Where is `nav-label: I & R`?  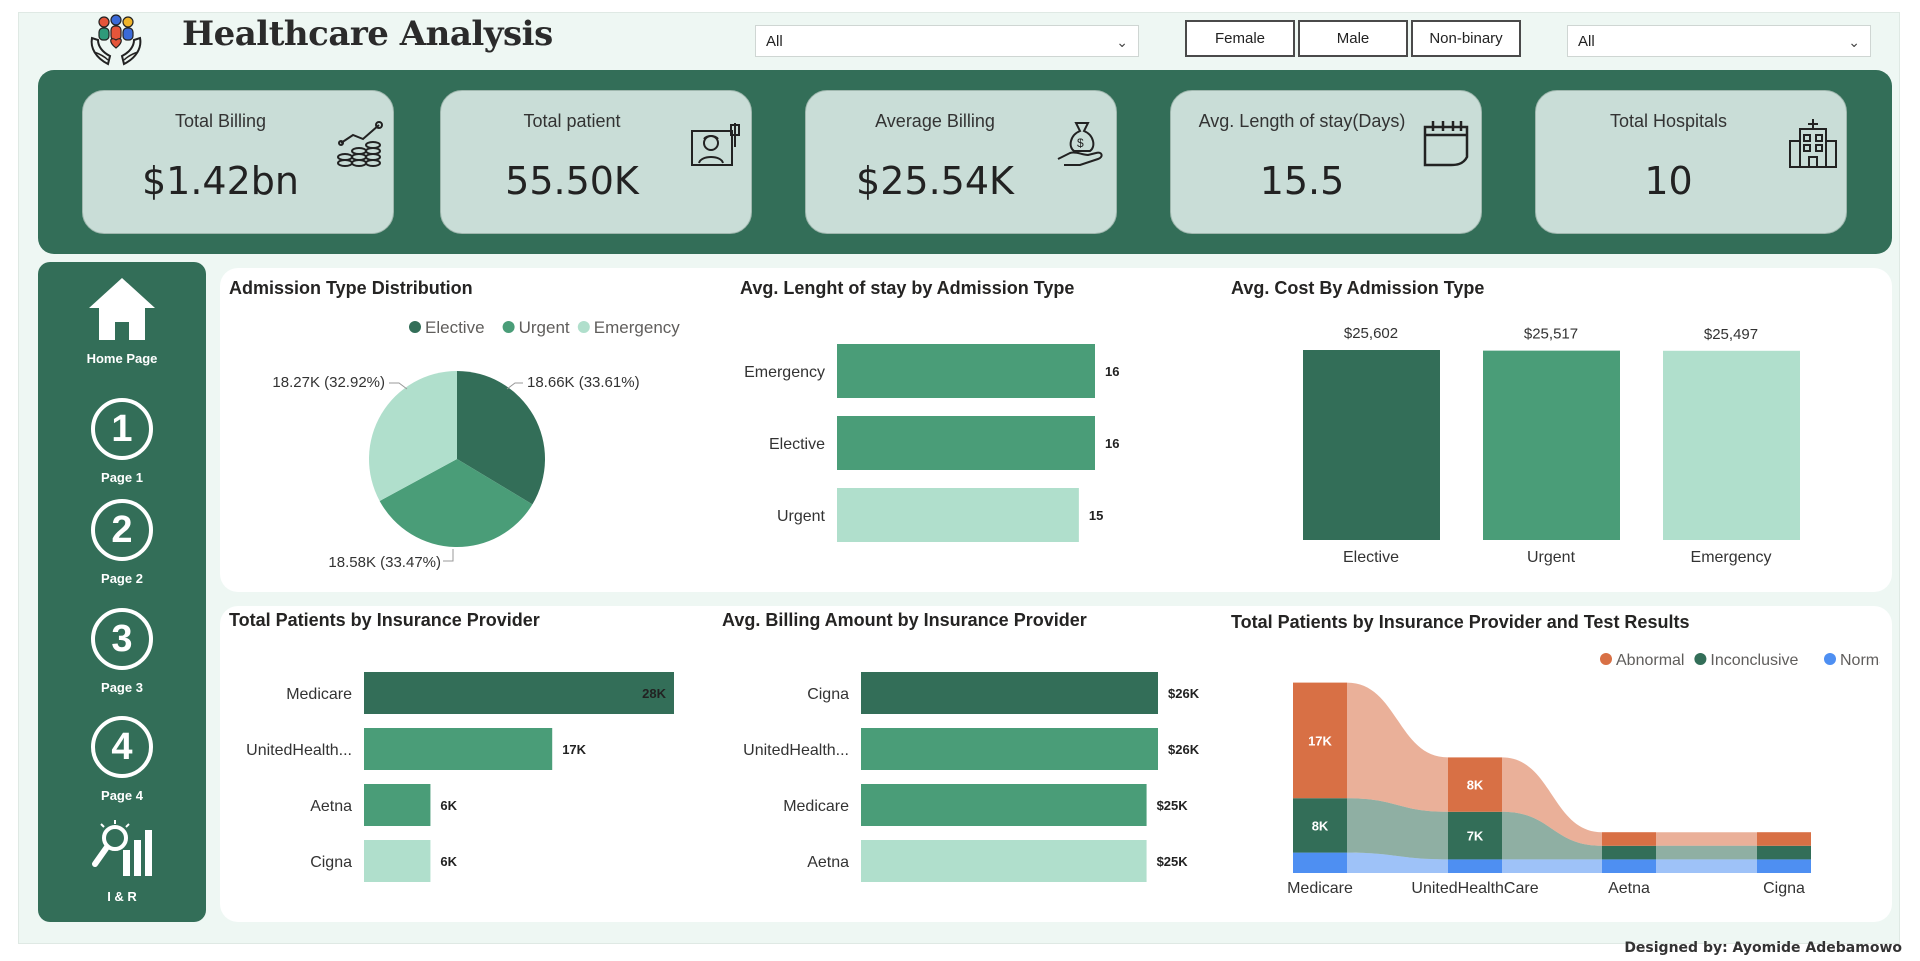
nav-label: I & R is located at coordinates (122, 896).